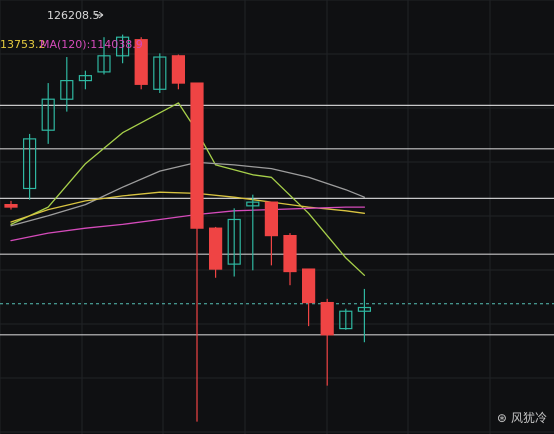 Image resolution: width=554 pixels, height=434 pixels. I want to click on high-price-label: 126208.5, so click(73, 15).